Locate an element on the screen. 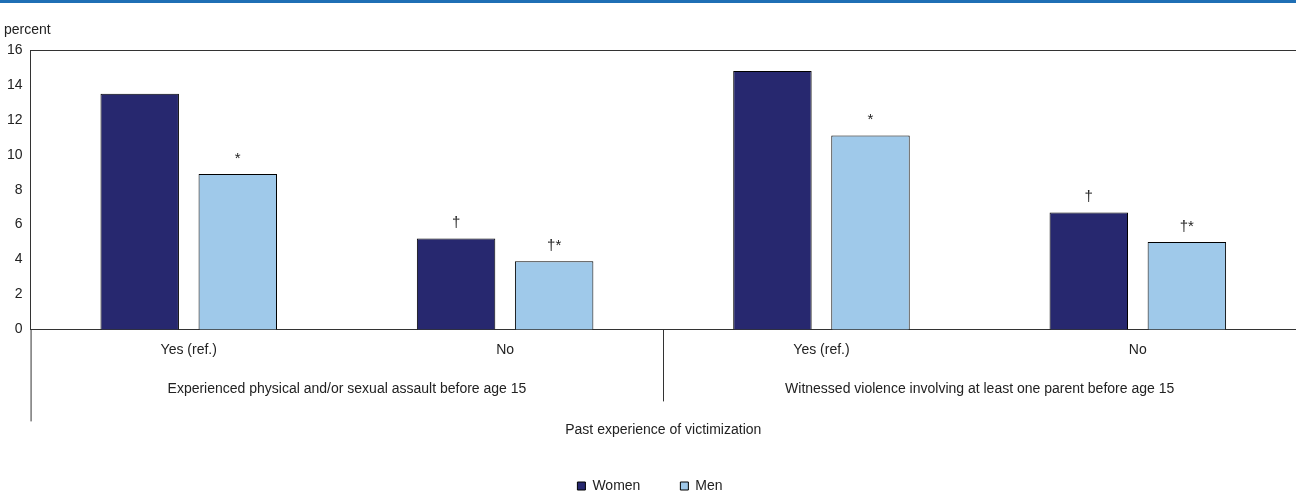 The height and width of the screenshot is (503, 1296). x-axis-title: Past experience of victimization is located at coordinates (663, 429).